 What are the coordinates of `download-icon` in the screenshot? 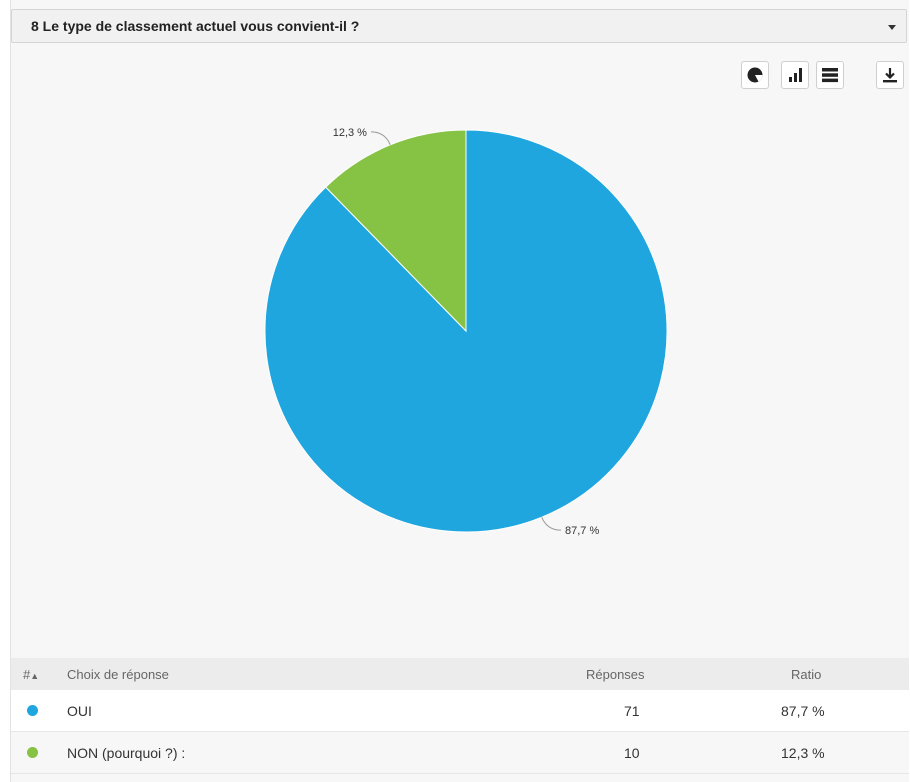 It's located at (890, 75).